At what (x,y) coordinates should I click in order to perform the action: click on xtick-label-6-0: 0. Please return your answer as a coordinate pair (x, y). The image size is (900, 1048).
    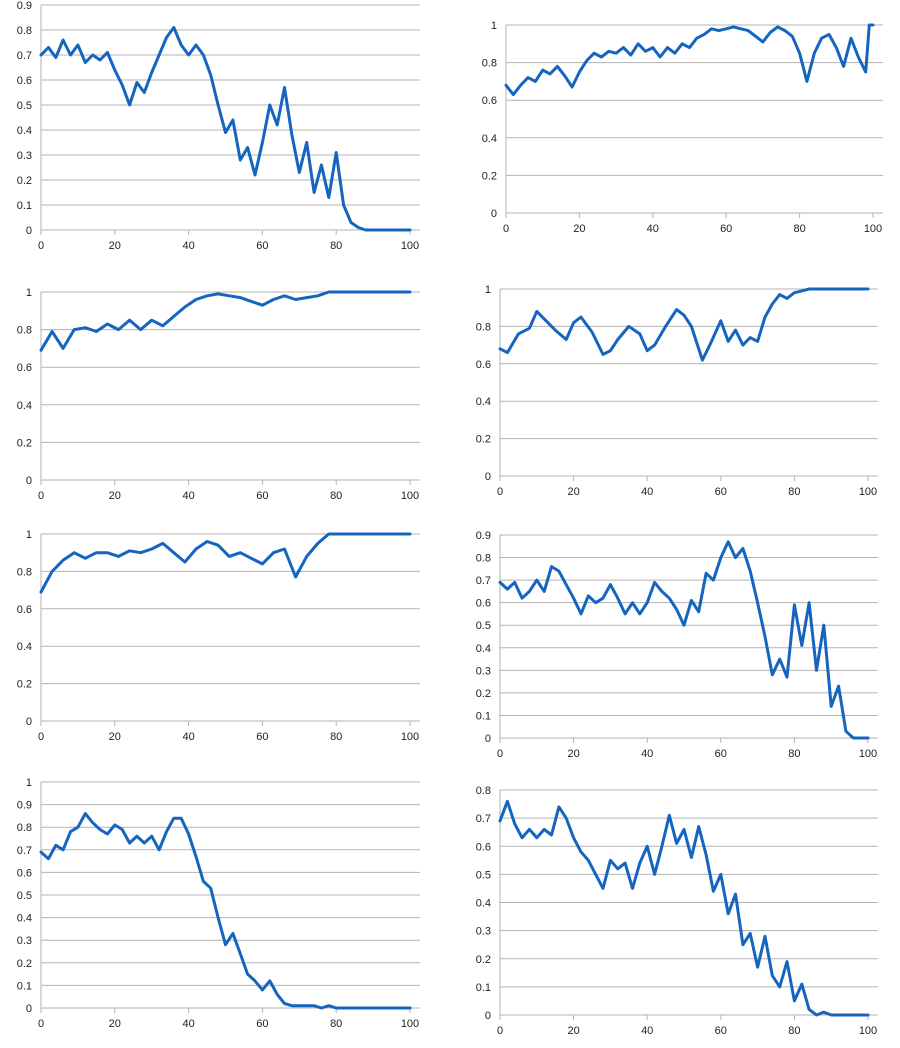
    Looking at the image, I should click on (500, 754).